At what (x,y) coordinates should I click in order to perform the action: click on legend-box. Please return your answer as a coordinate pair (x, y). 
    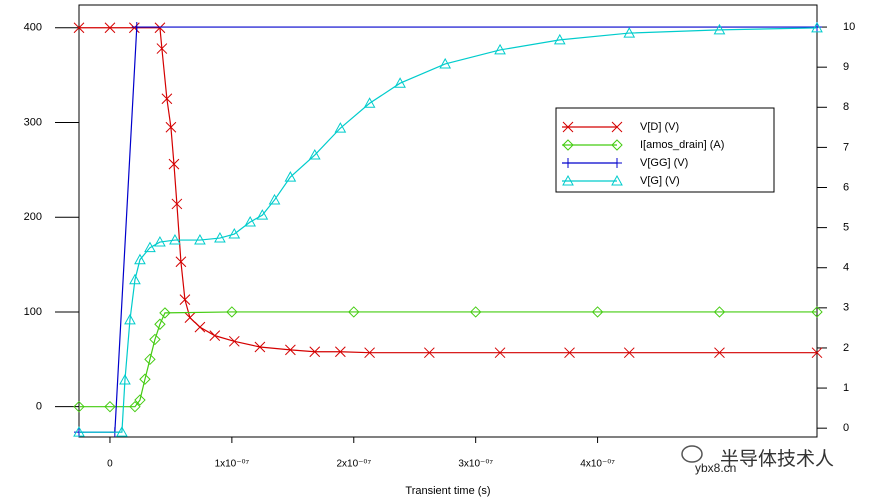
    Looking at the image, I should click on (665, 150).